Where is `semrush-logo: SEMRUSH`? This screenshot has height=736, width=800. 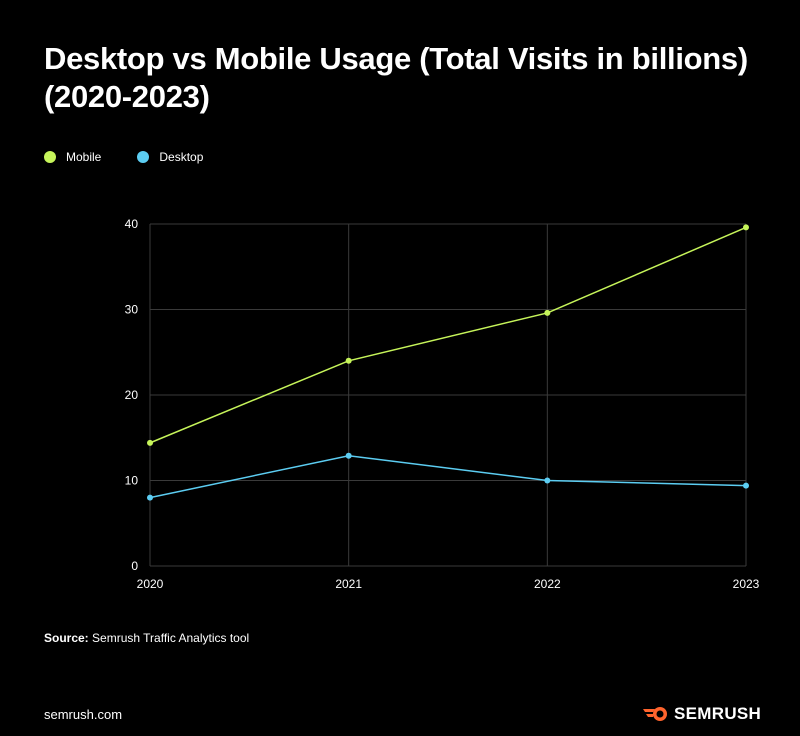
semrush-logo: SEMRUSH is located at coordinates (702, 714).